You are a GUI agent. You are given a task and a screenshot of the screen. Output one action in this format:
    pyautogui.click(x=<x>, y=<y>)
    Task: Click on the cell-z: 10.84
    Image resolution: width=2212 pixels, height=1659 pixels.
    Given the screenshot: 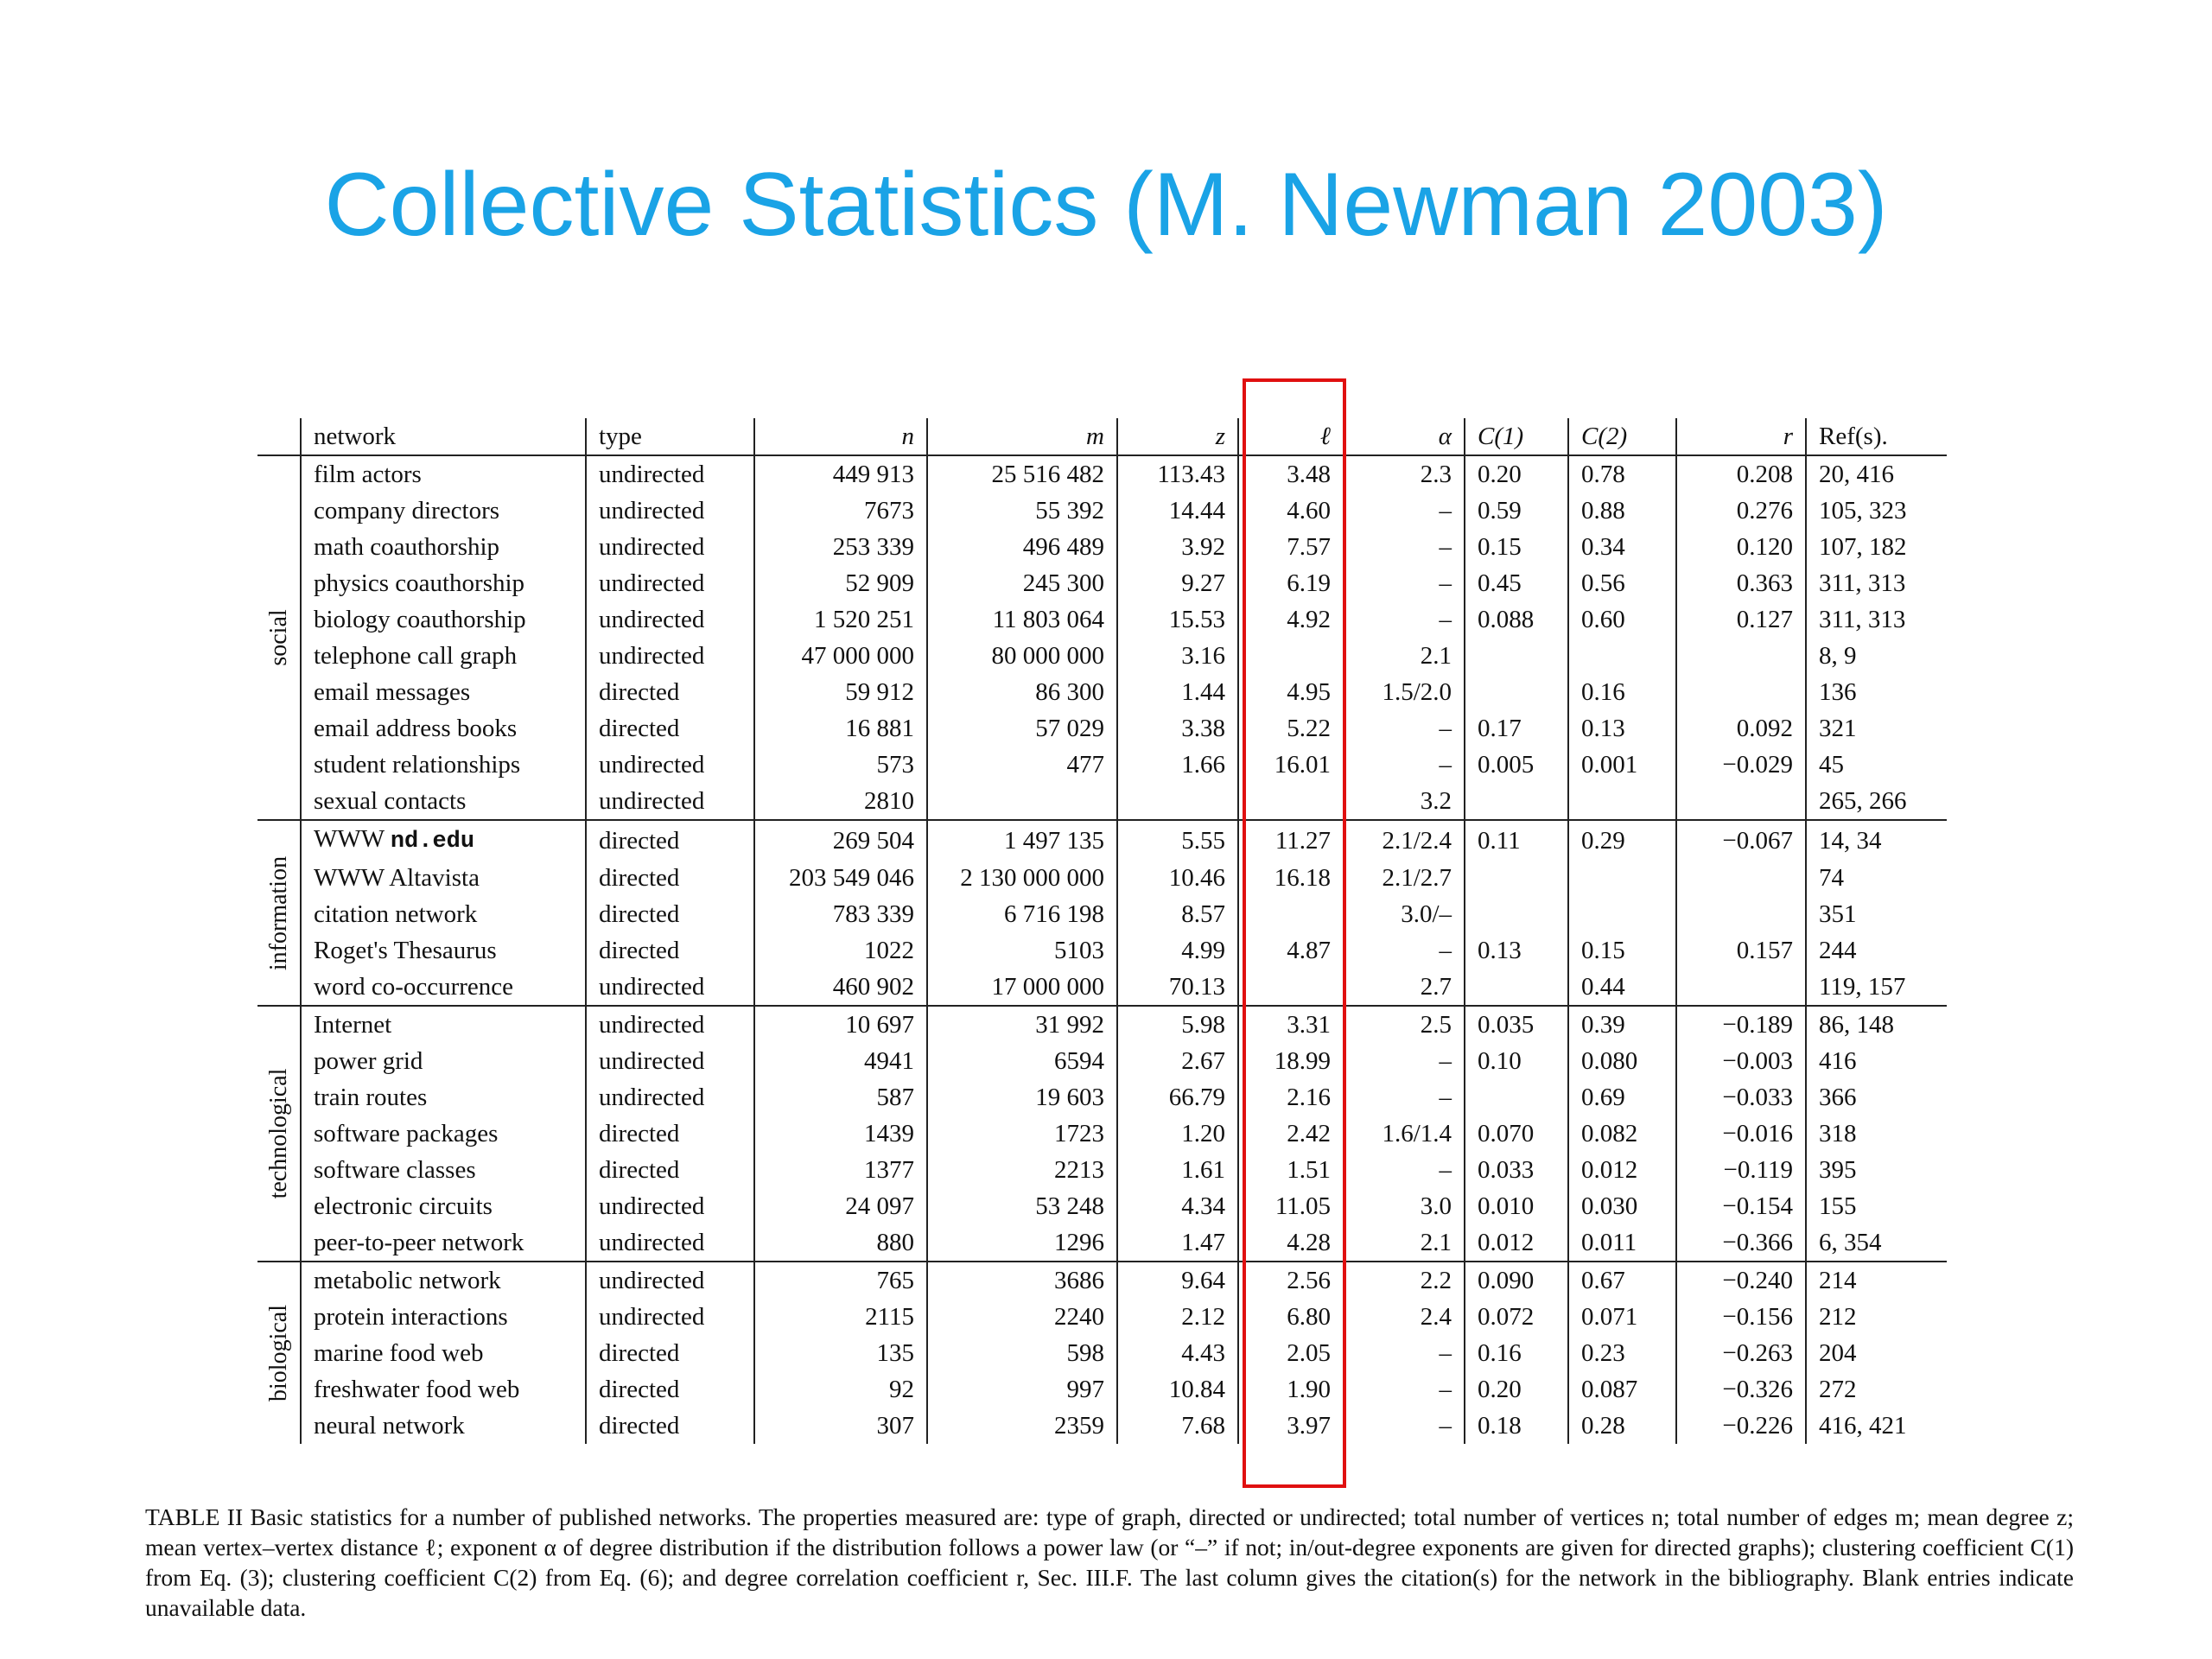 What is the action you would take?
    pyautogui.click(x=1177, y=1389)
    